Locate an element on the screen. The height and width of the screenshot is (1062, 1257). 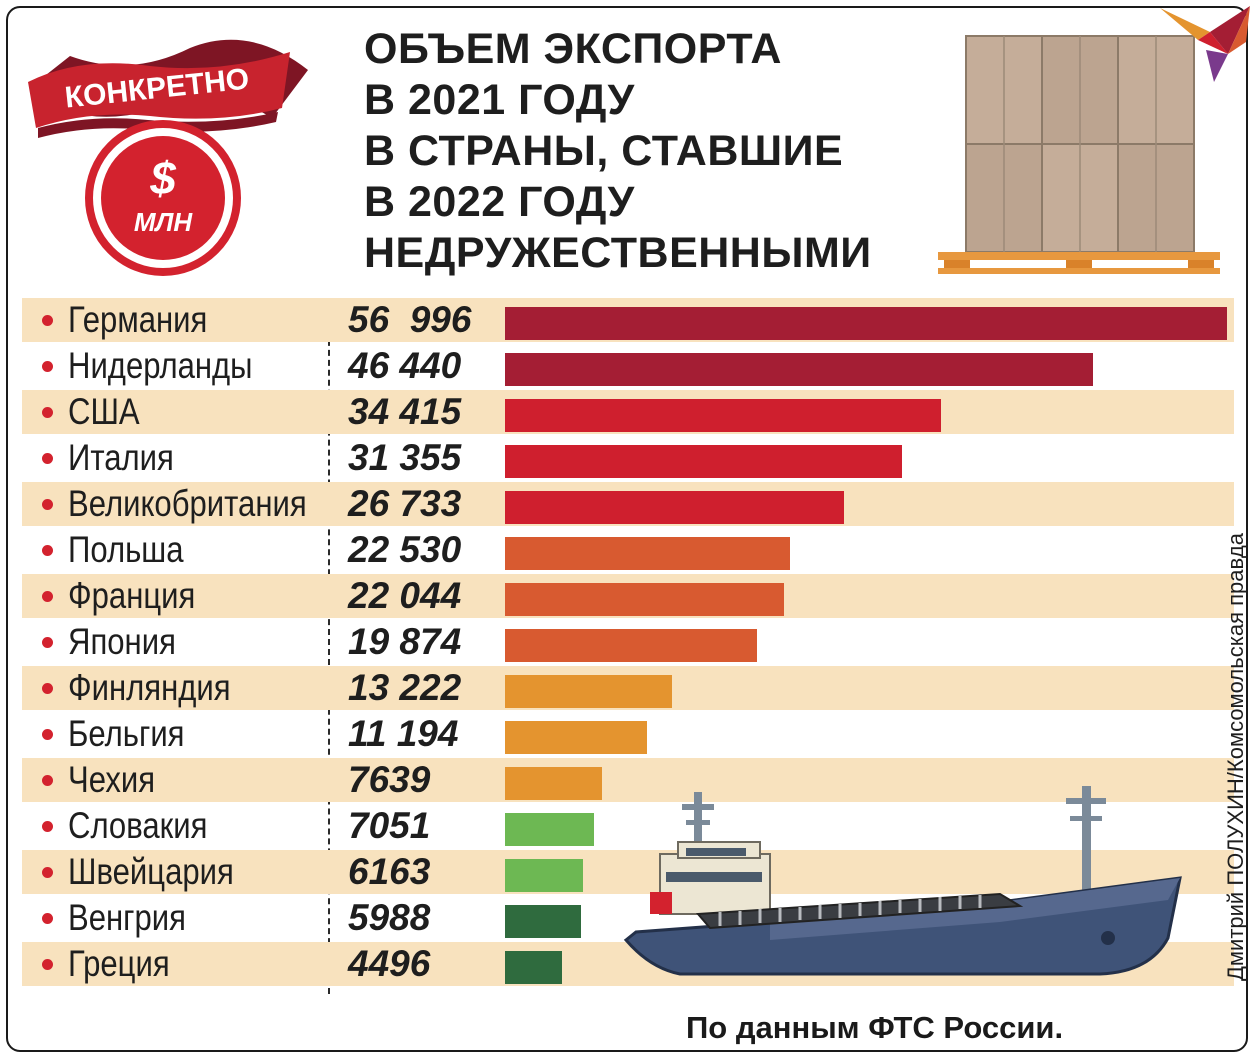
category-label: Великобритания is located at coordinates (187, 503).